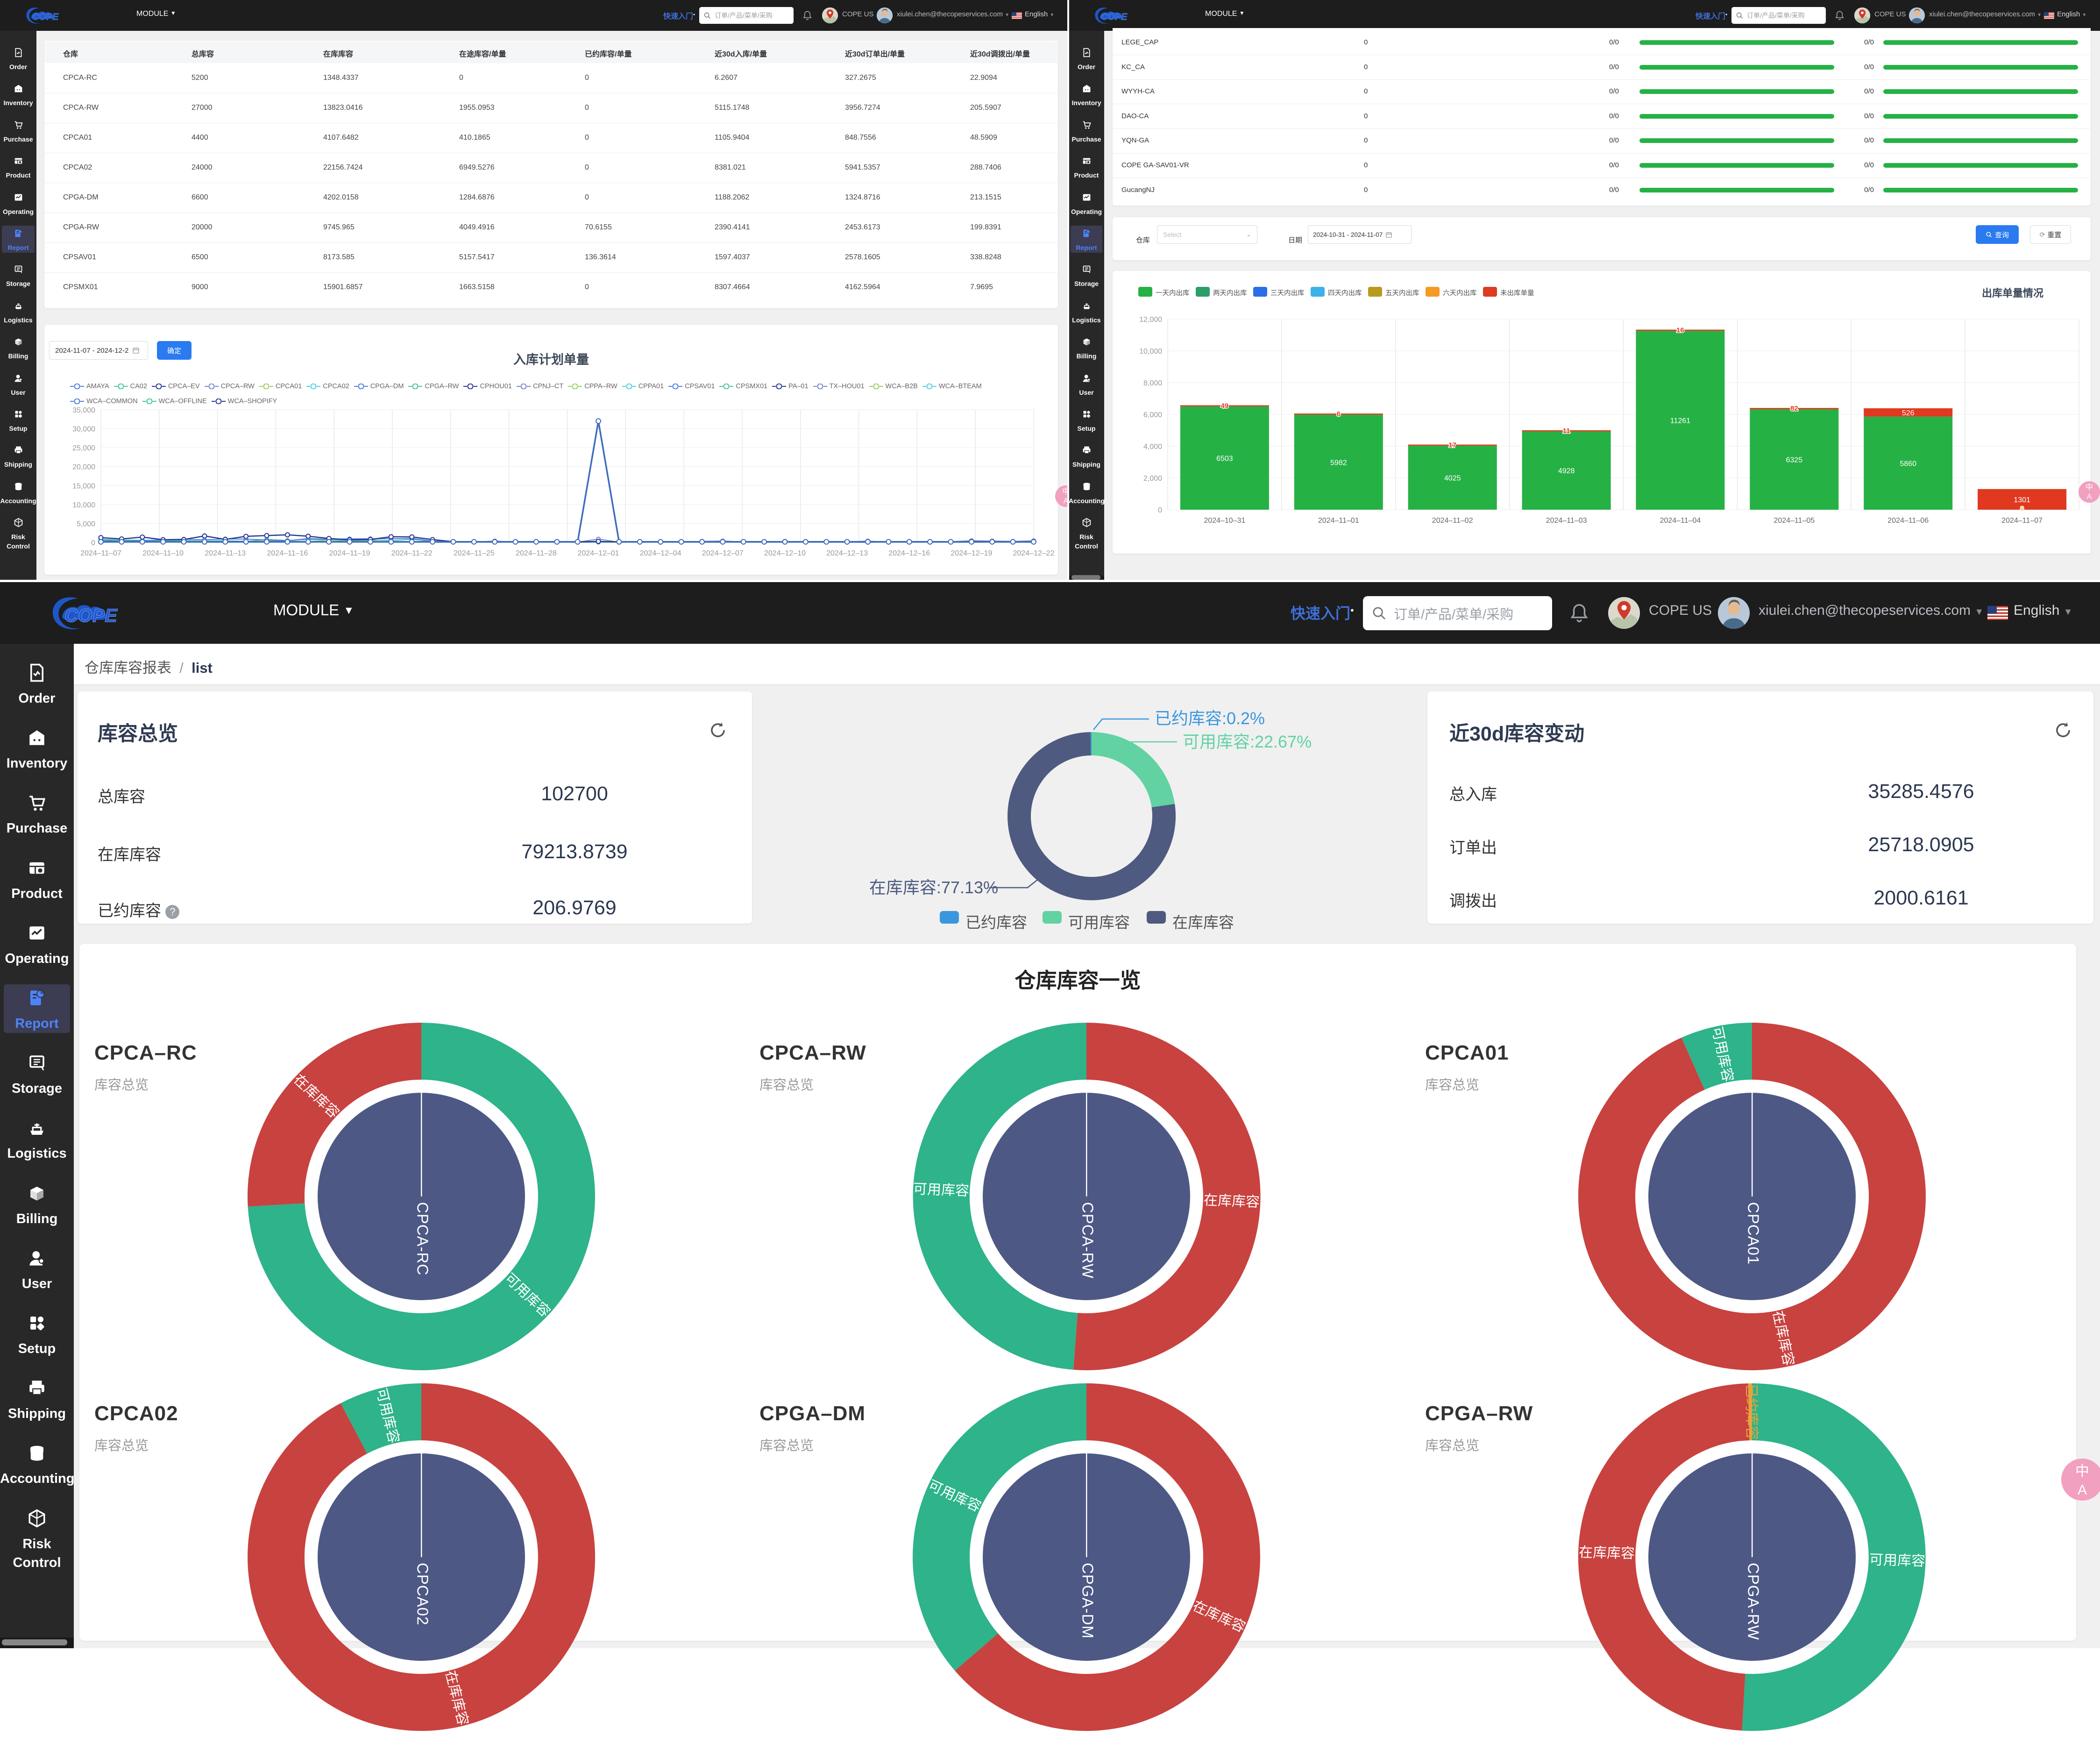 The width and height of the screenshot is (2100, 1744). What do you see at coordinates (1453, 521) in the screenshot?
I see `svg-text: 2024–11–02` at bounding box center [1453, 521].